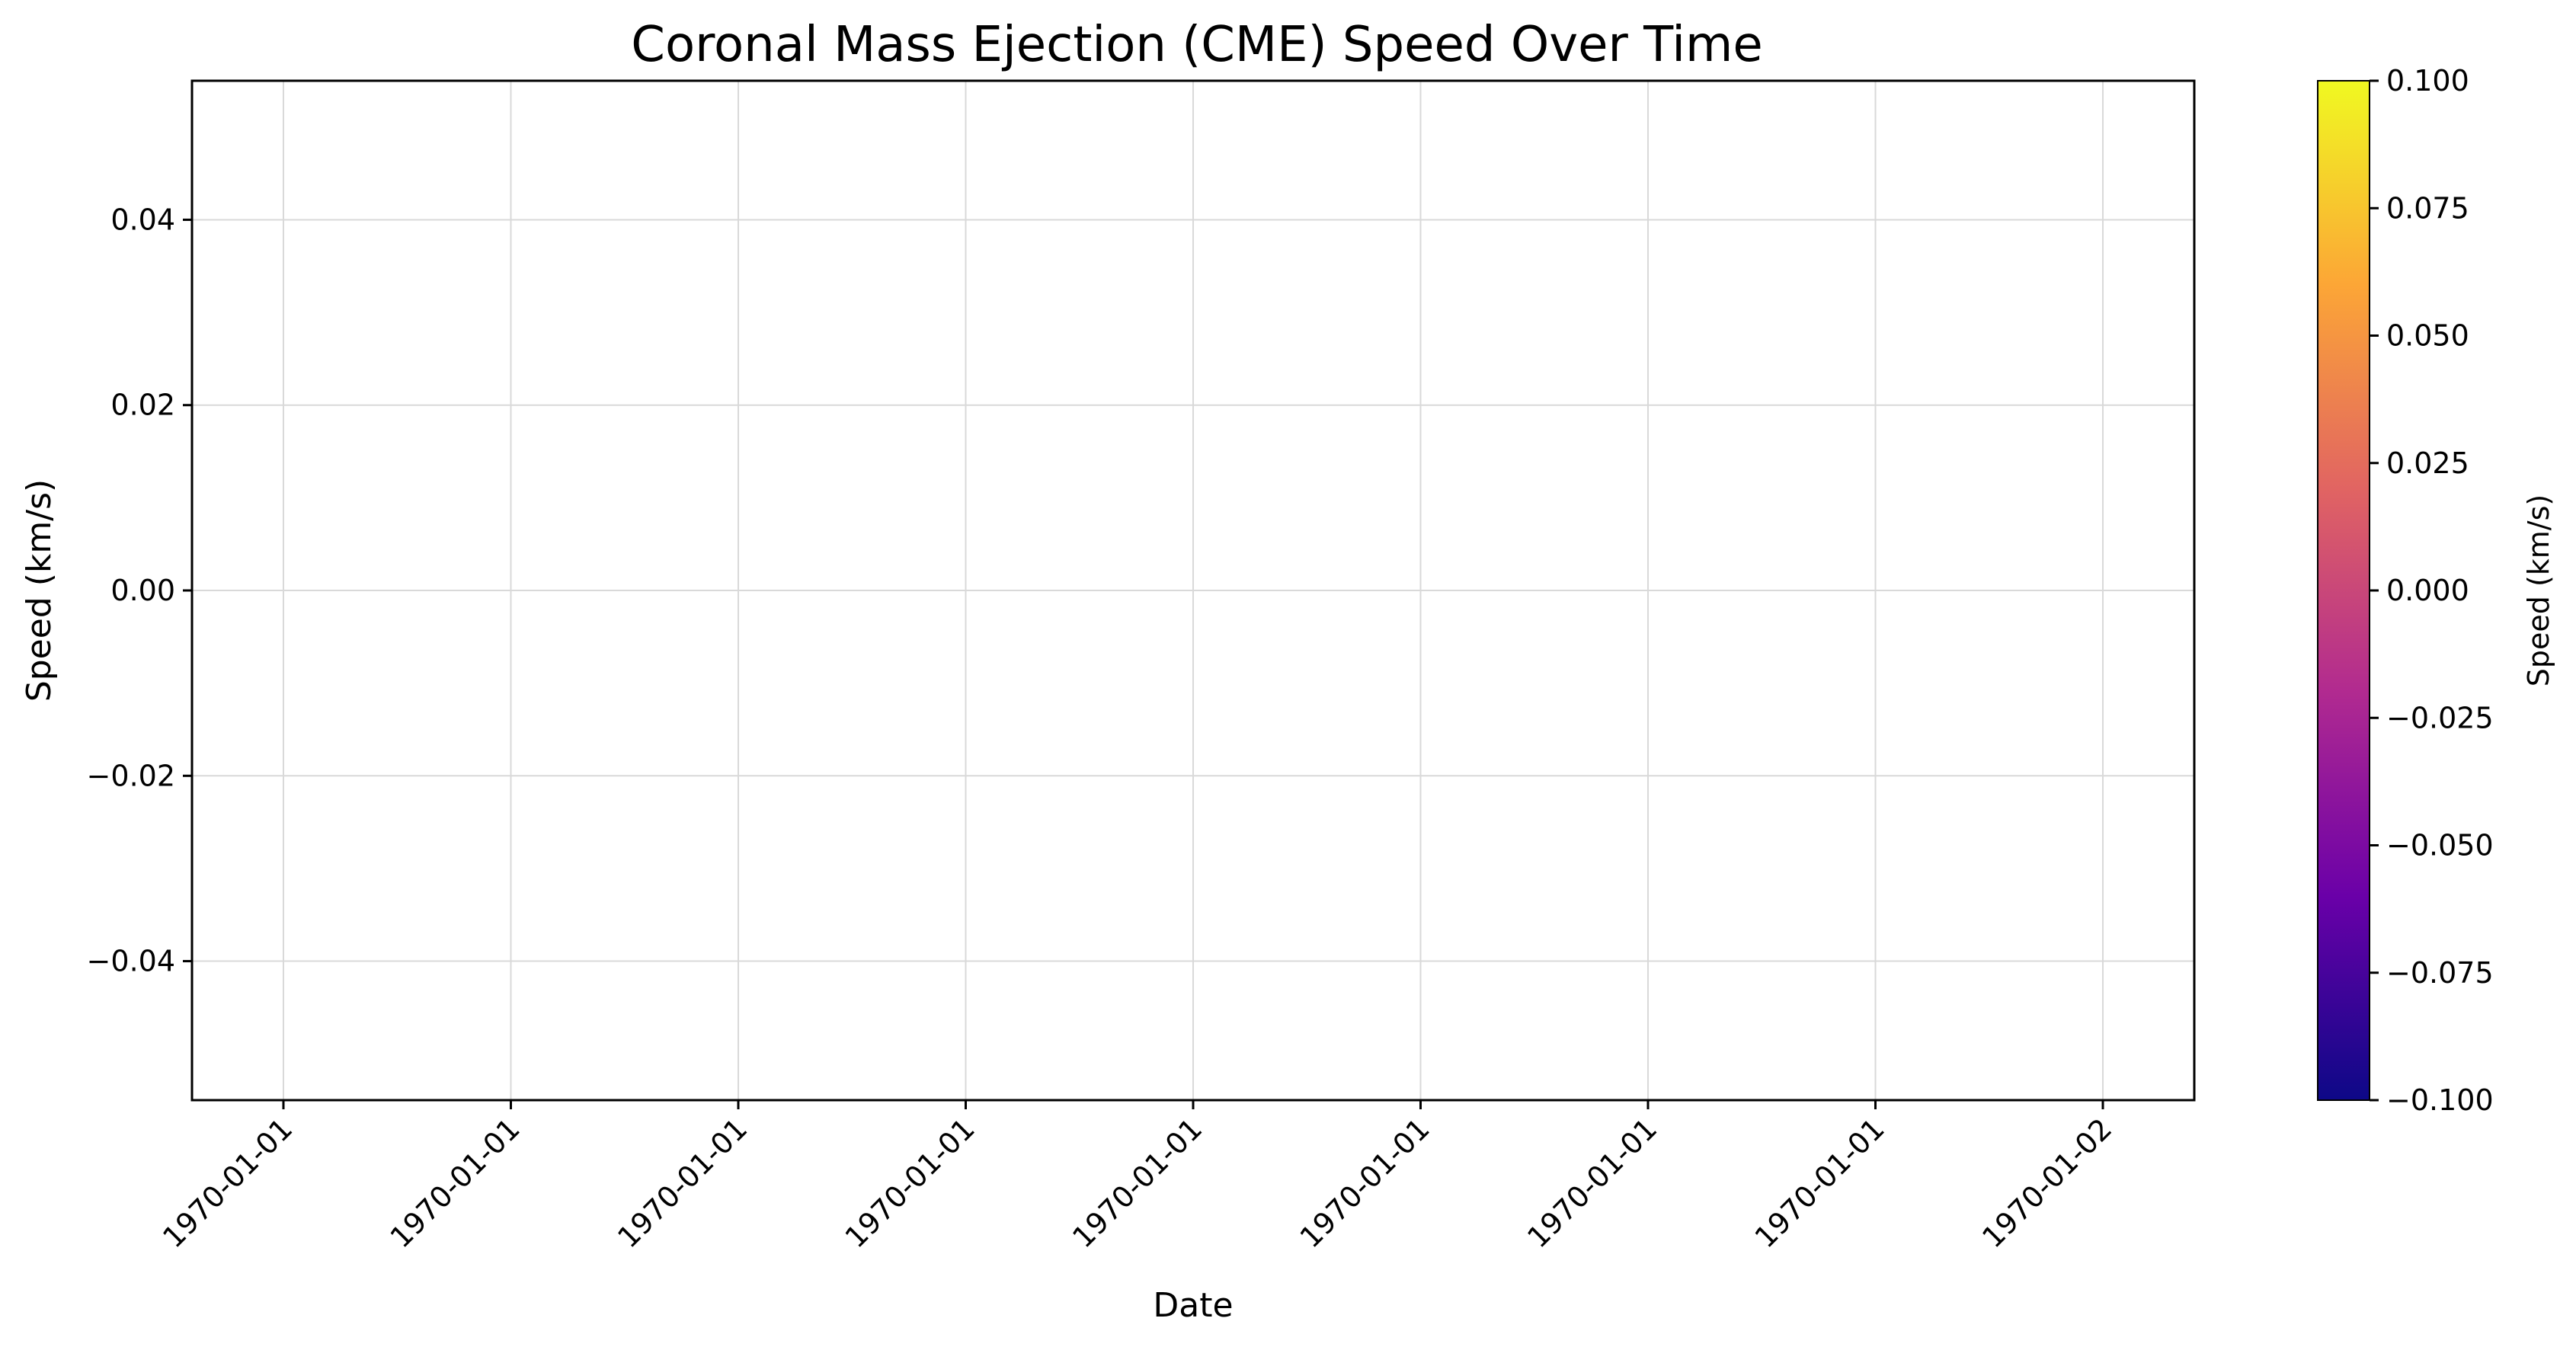  Describe the element at coordinates (2427, 590) in the screenshot. I see `colorbar-tick-label: 0.000` at that location.